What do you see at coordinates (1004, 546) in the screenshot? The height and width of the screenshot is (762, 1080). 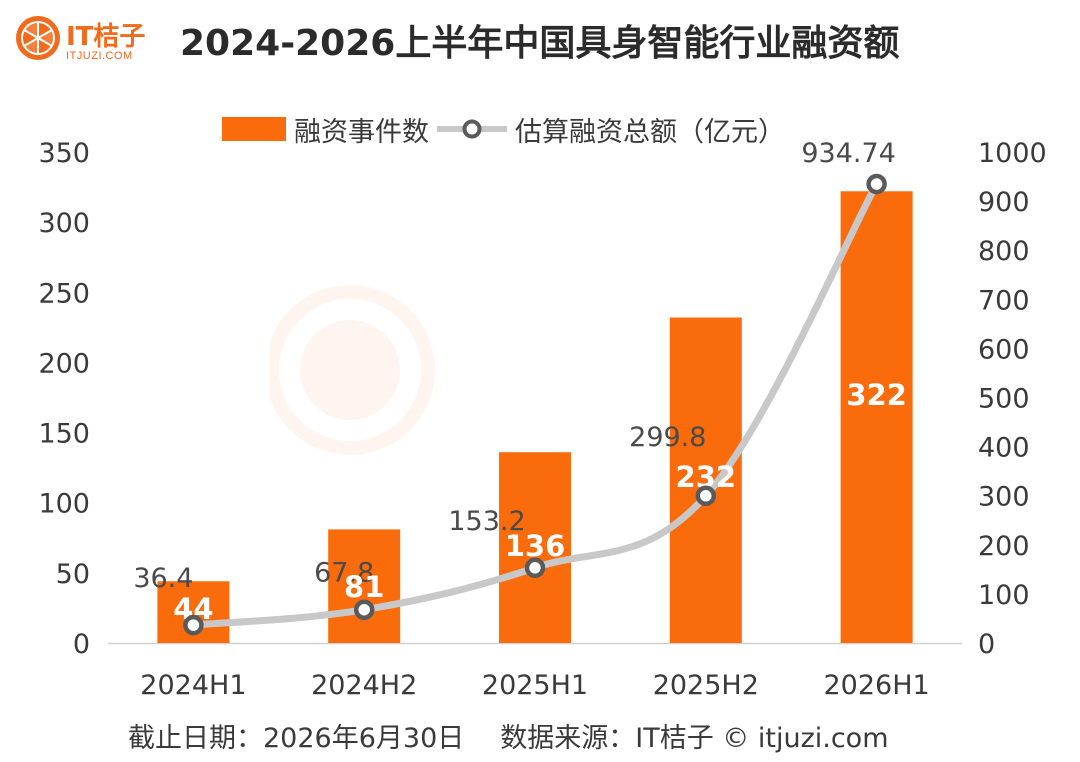 I see `right-axis-tick-label: 200` at bounding box center [1004, 546].